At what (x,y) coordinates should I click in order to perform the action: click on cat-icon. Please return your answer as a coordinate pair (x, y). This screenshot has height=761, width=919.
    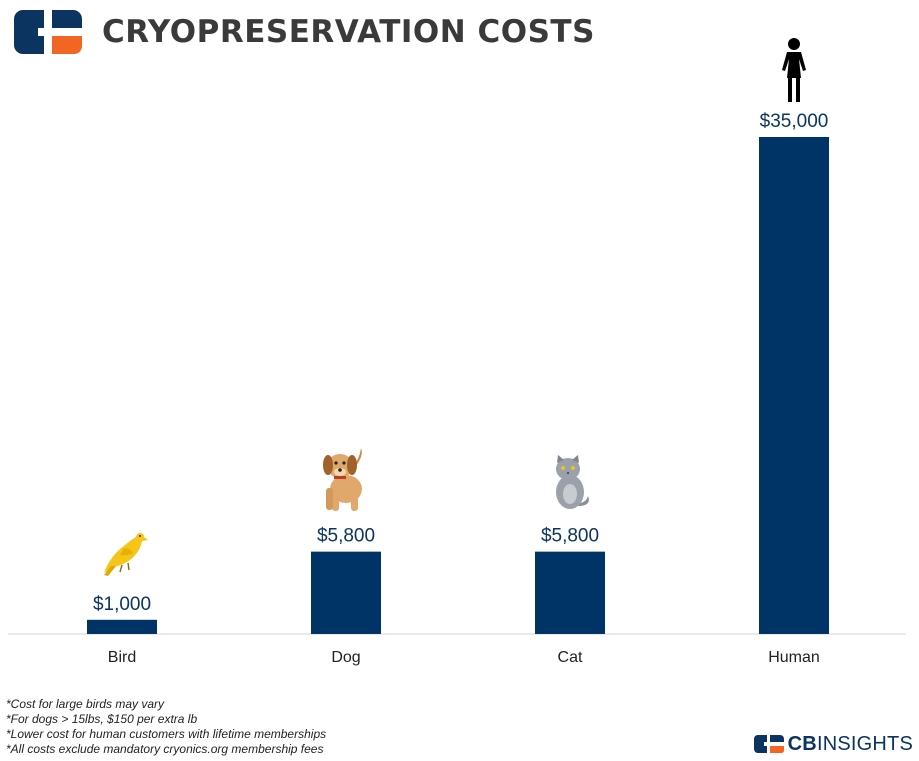
    Looking at the image, I should click on (572, 482).